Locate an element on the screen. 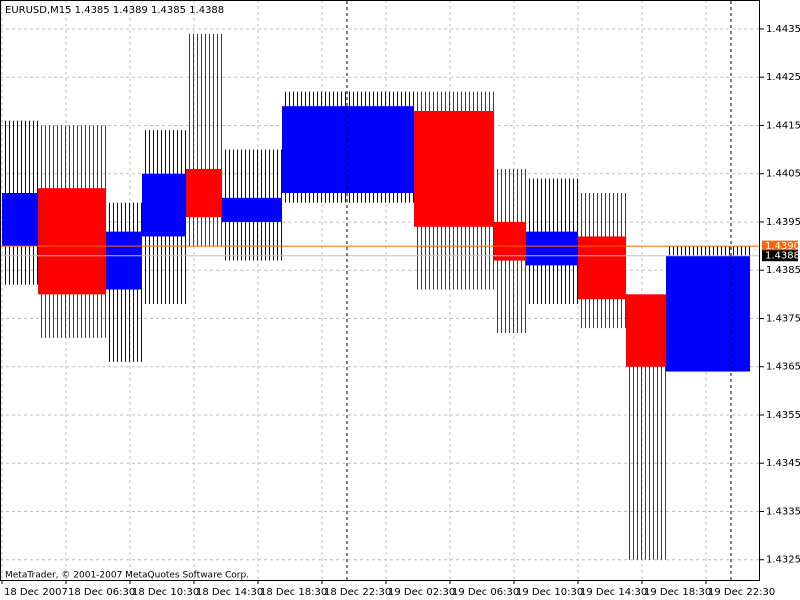 The width and height of the screenshot is (800, 600). price-label: 1.4390 is located at coordinates (782, 246).